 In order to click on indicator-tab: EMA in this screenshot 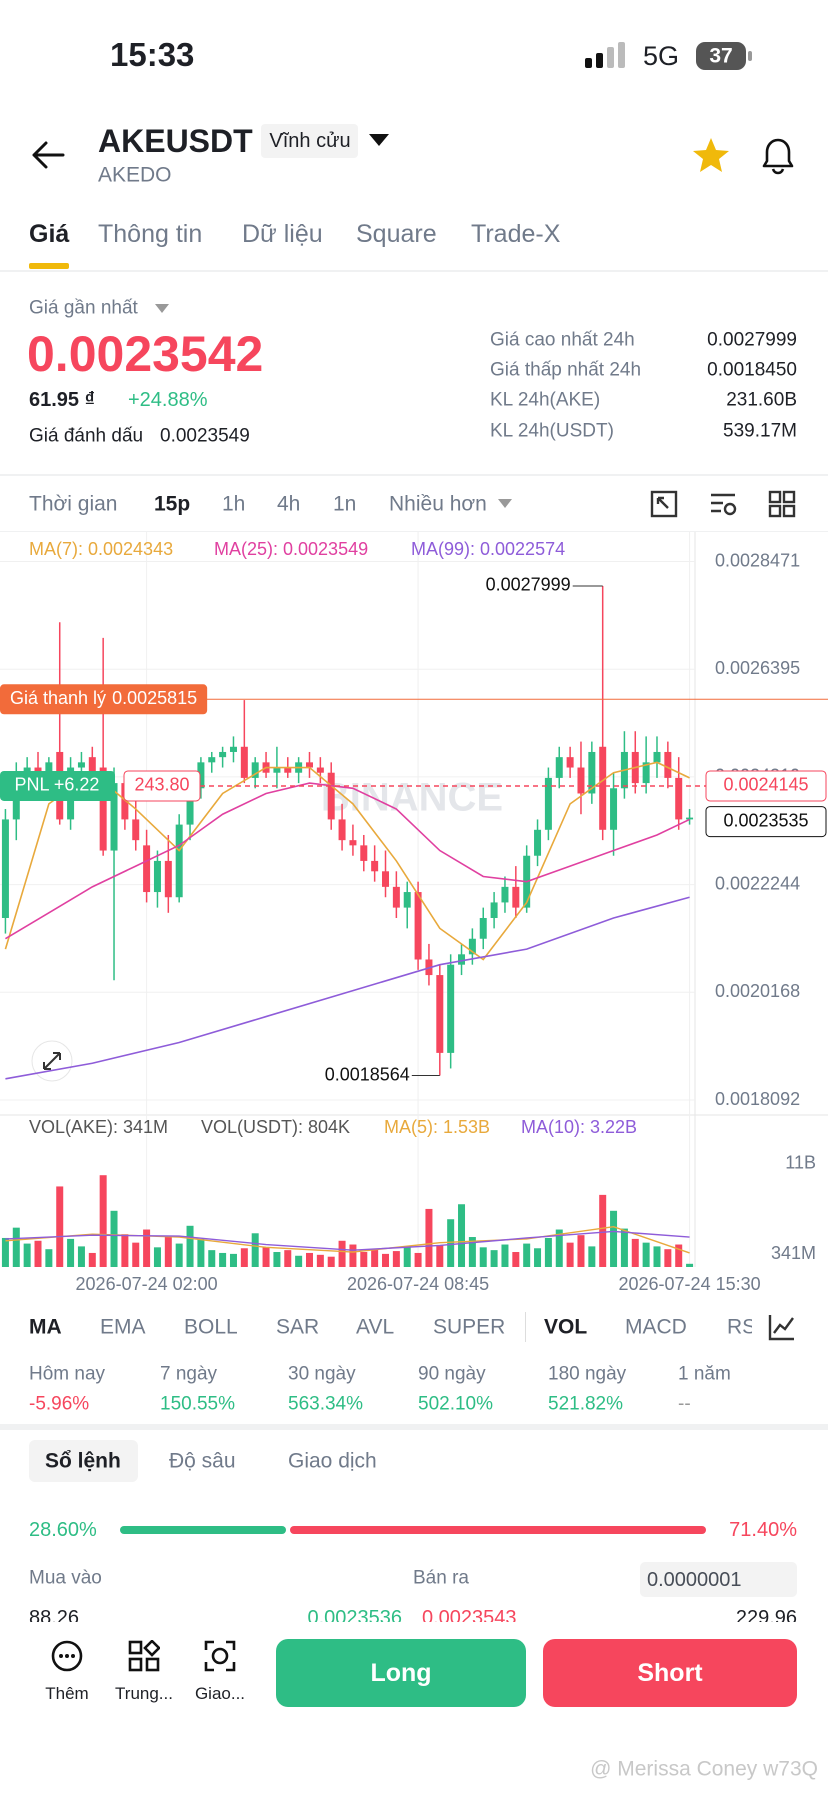, I will do `click(123, 1327)`.